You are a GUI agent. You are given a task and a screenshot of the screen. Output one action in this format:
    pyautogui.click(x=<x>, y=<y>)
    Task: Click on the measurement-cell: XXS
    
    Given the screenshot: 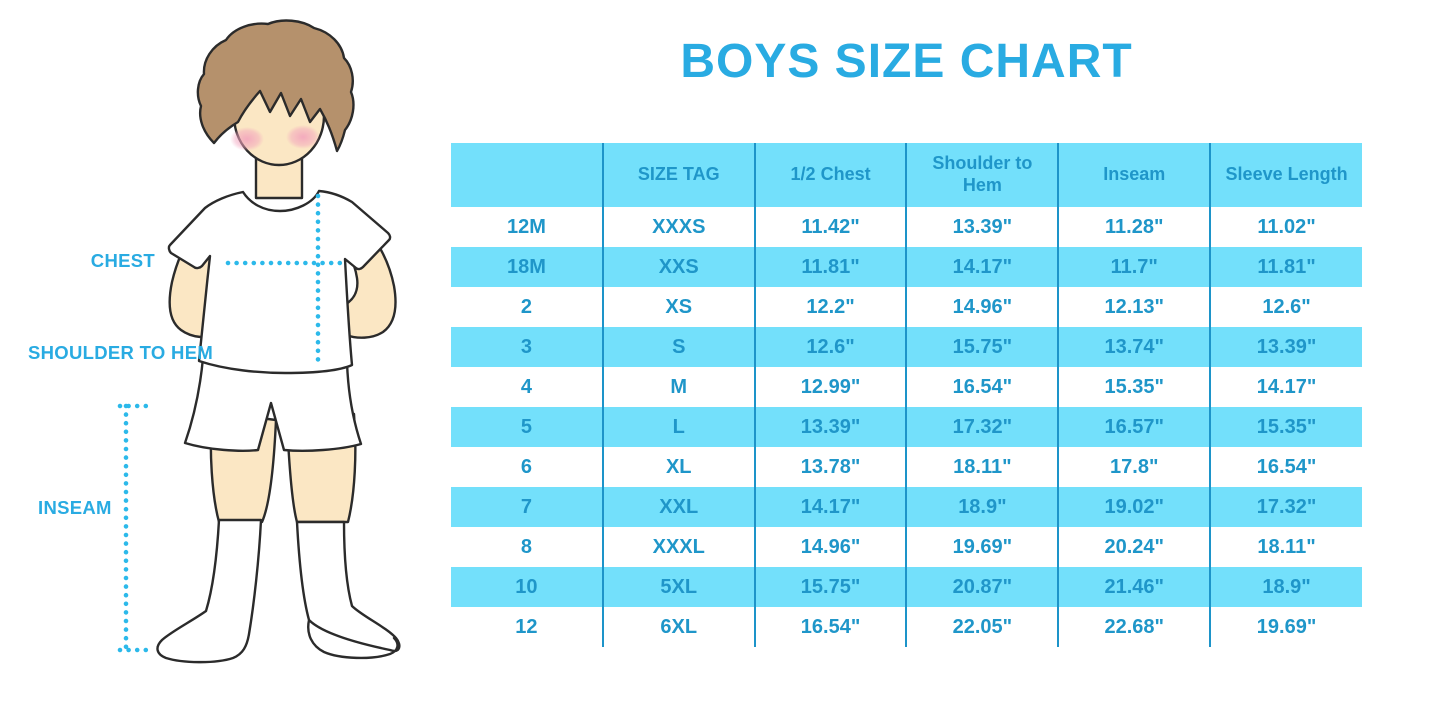 What is the action you would take?
    pyautogui.click(x=678, y=267)
    